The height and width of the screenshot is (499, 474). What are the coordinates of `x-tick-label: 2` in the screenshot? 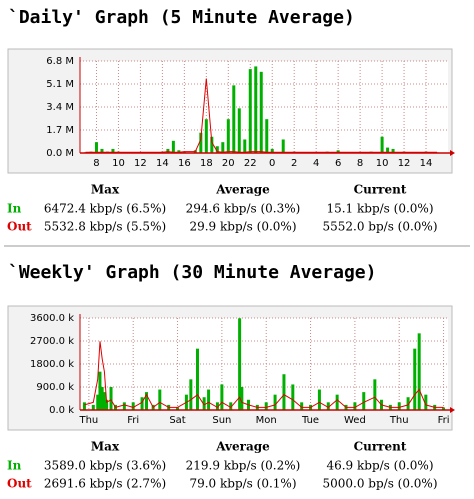 It's located at (294, 163).